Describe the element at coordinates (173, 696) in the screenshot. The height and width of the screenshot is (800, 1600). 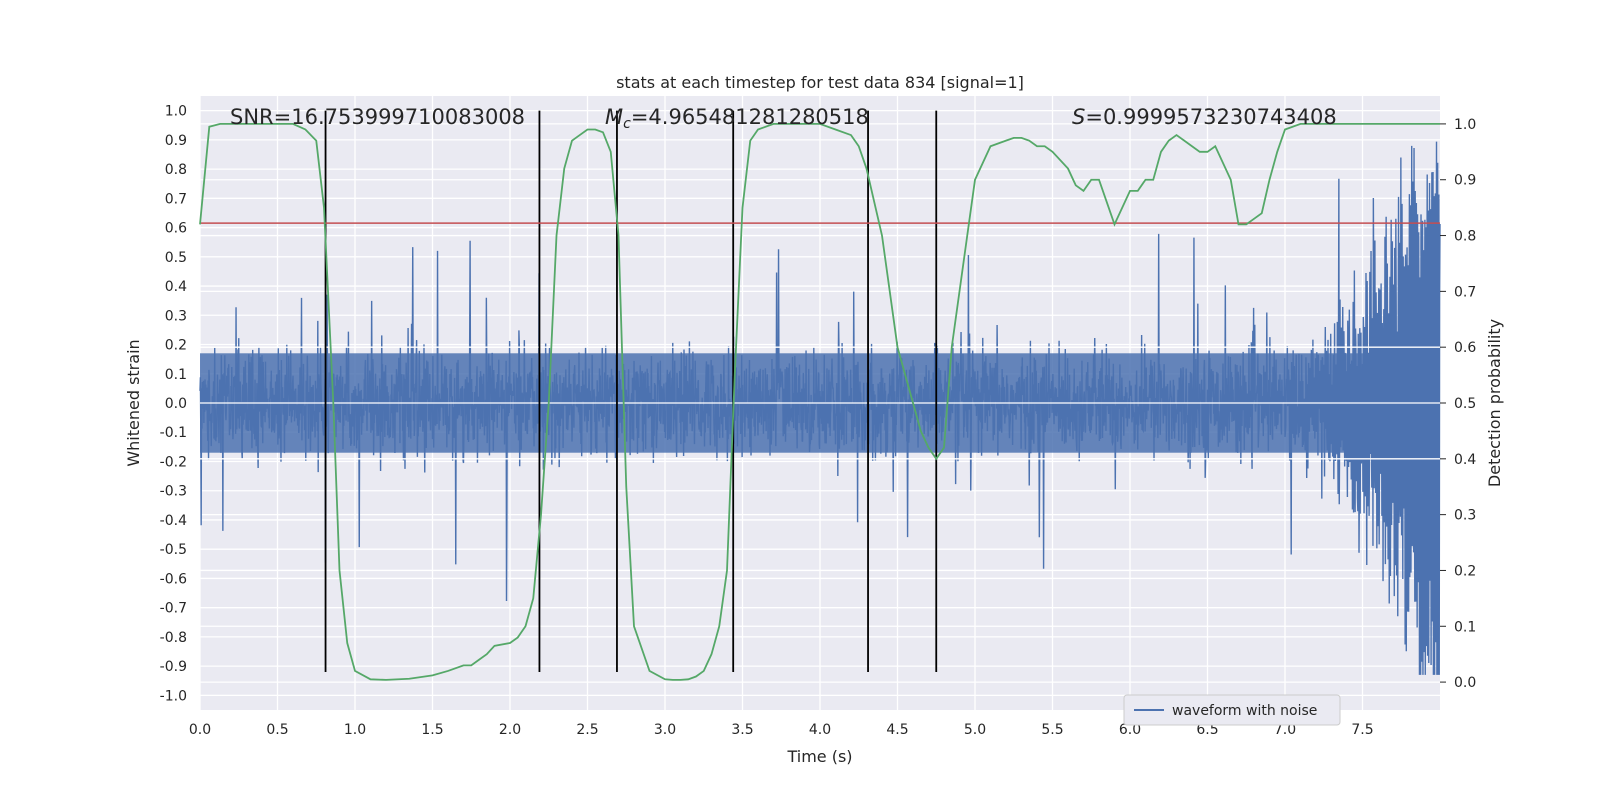
I see `y-tick-label: -1.0` at that location.